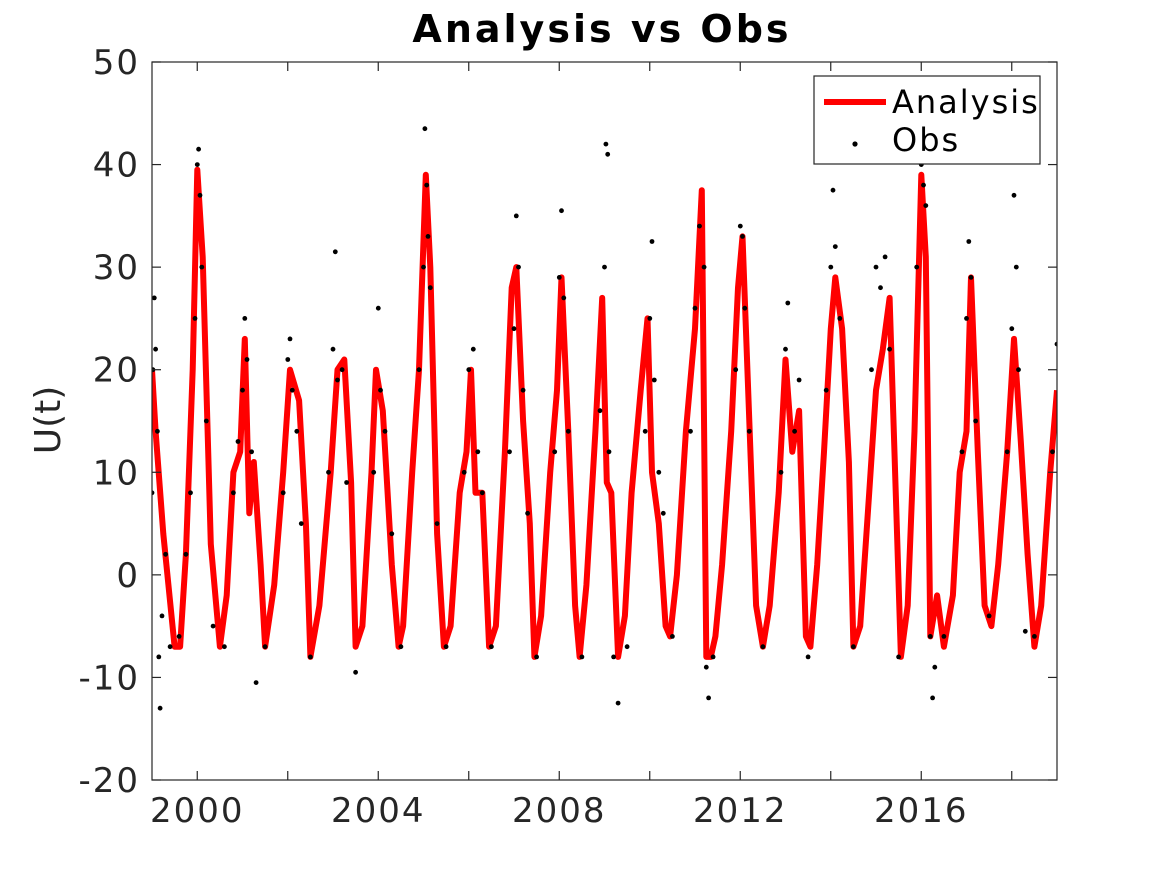 This screenshot has height=875, width=1167. I want to click on legend-entry-analysis: Analysis, so click(966, 102).